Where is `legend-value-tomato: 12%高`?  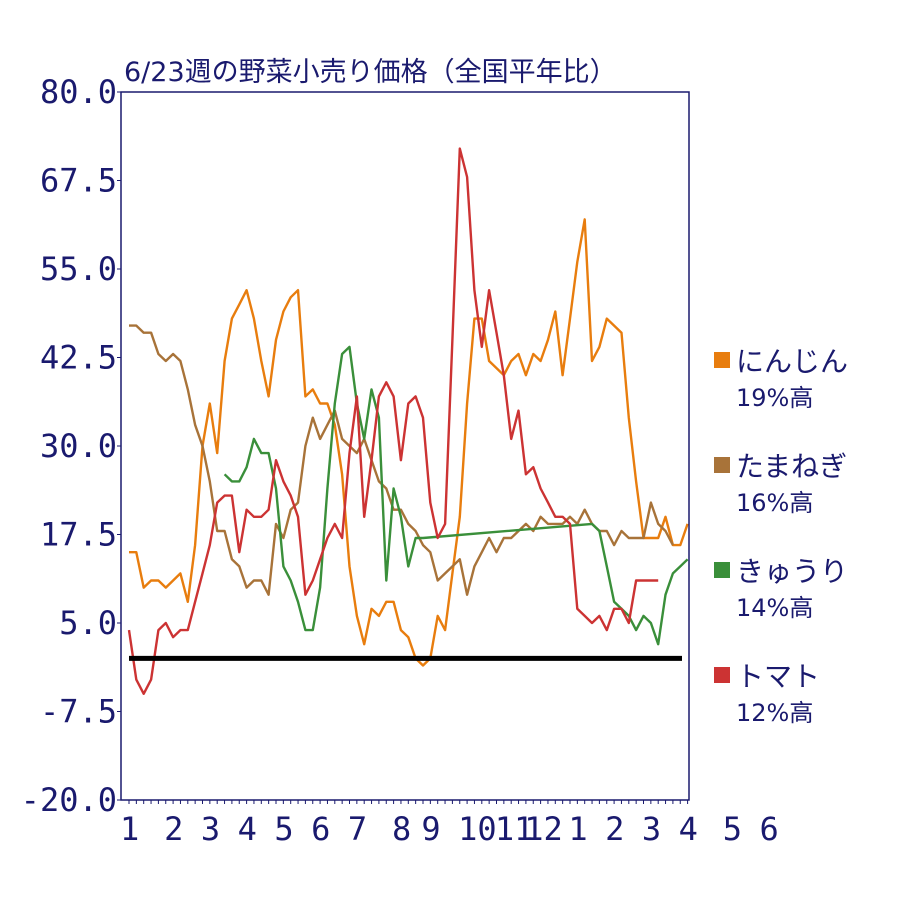 legend-value-tomato: 12%高 is located at coordinates (775, 713).